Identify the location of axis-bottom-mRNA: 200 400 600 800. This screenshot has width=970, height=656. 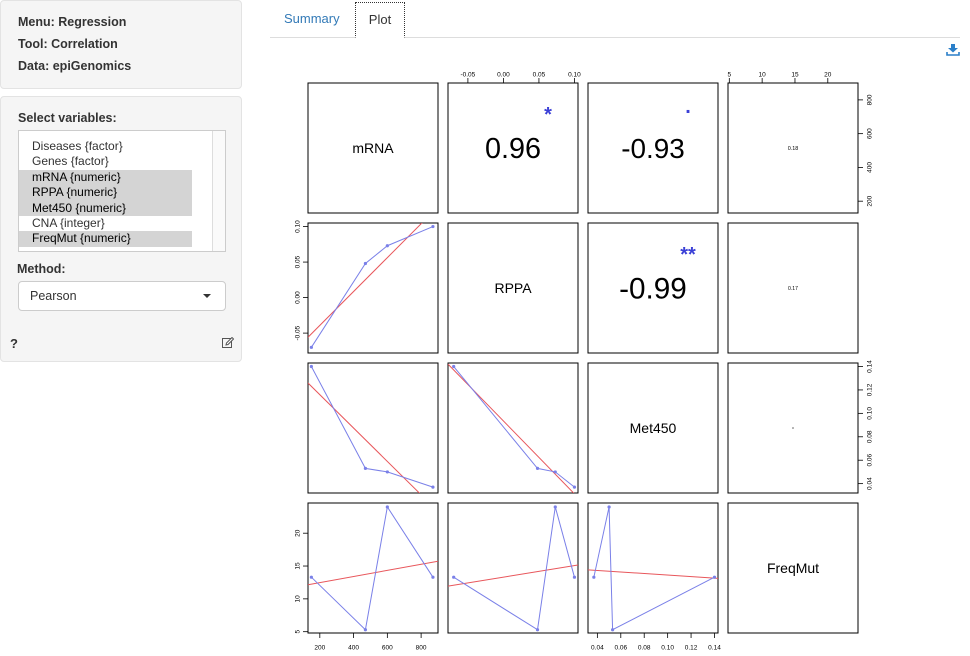
(370, 642).